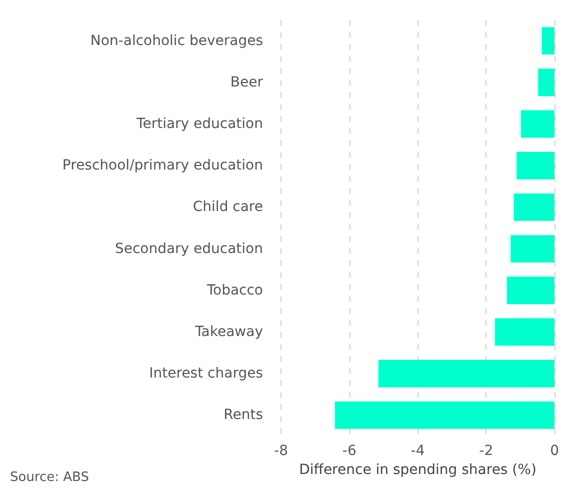 Image resolution: width=562 pixels, height=488 pixels. I want to click on y-tick-label: Secondary education, so click(188, 248).